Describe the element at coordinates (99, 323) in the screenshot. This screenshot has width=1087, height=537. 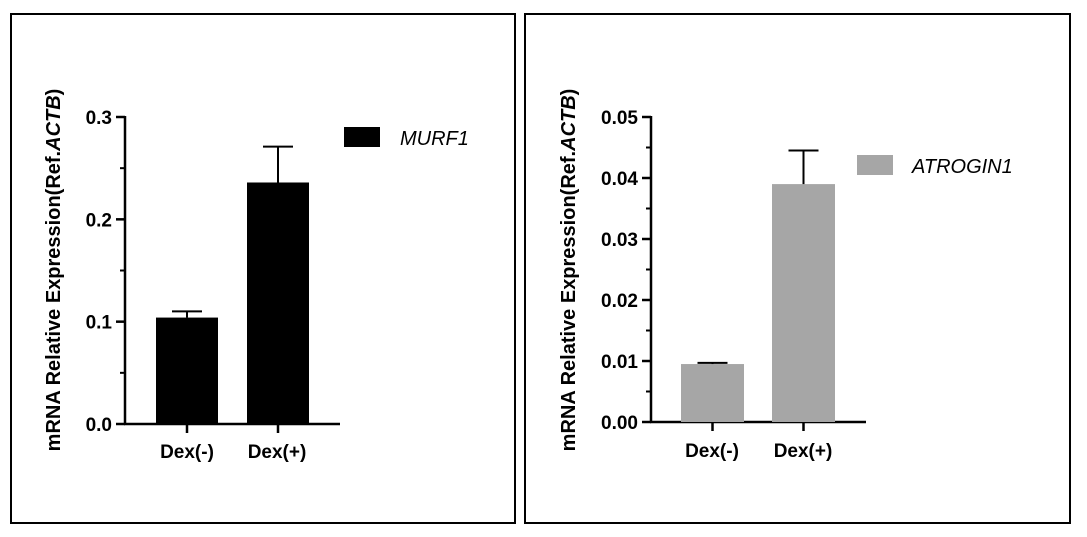
I see `y-tick-label: 0.1` at that location.